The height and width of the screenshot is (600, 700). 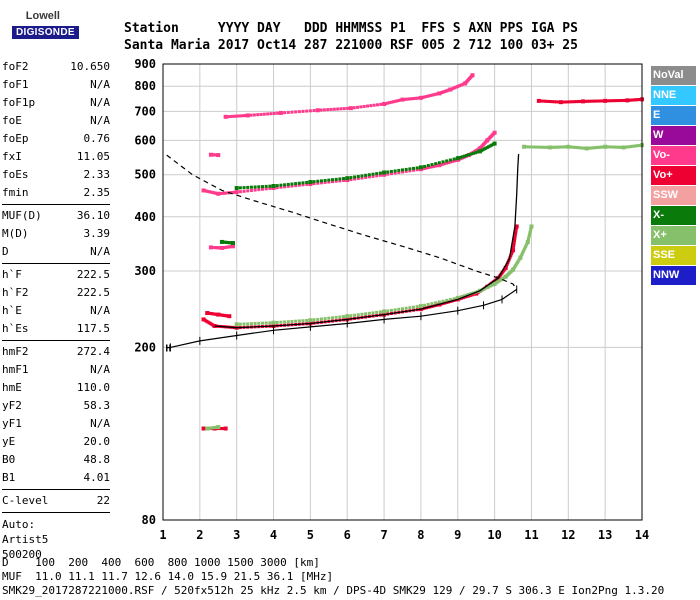 What do you see at coordinates (273, 535) in the screenshot?
I see `x-tick-label: 4` at bounding box center [273, 535].